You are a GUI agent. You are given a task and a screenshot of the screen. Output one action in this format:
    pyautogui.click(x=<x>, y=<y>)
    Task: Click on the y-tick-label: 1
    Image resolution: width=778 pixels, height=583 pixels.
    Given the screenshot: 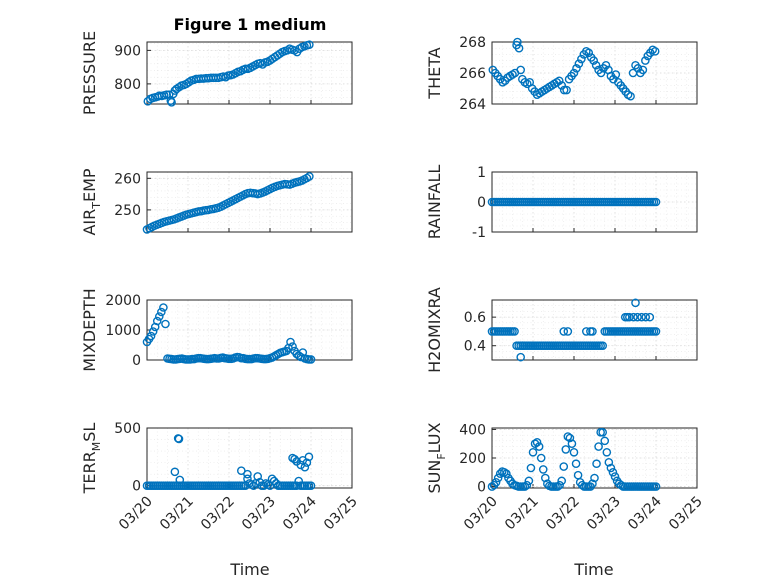 What is the action you would take?
    pyautogui.click(x=481, y=173)
    